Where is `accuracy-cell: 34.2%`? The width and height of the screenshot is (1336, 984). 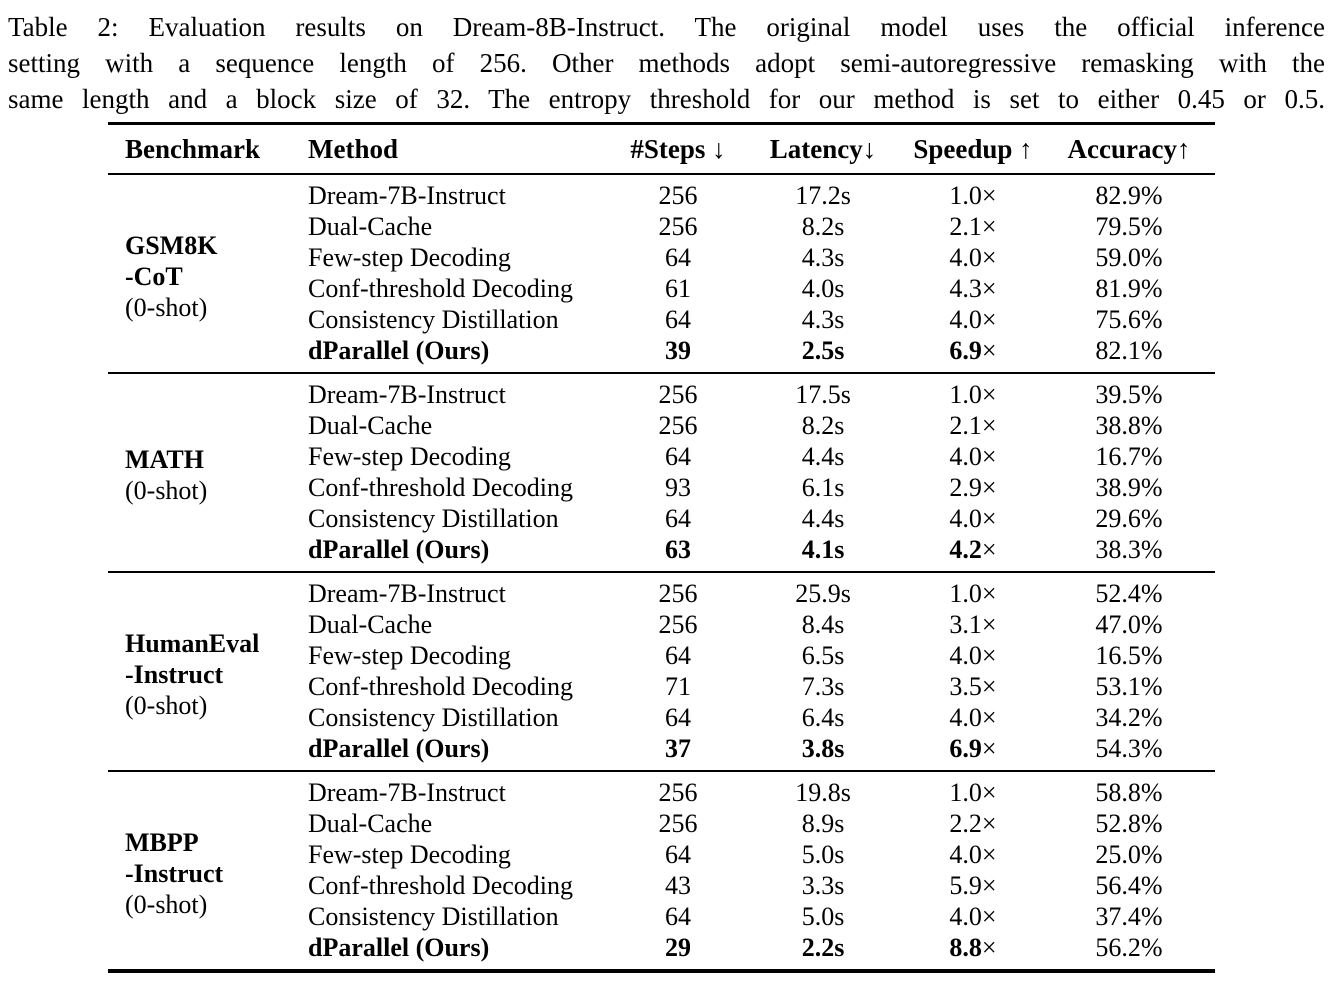 accuracy-cell: 34.2% is located at coordinates (1129, 717).